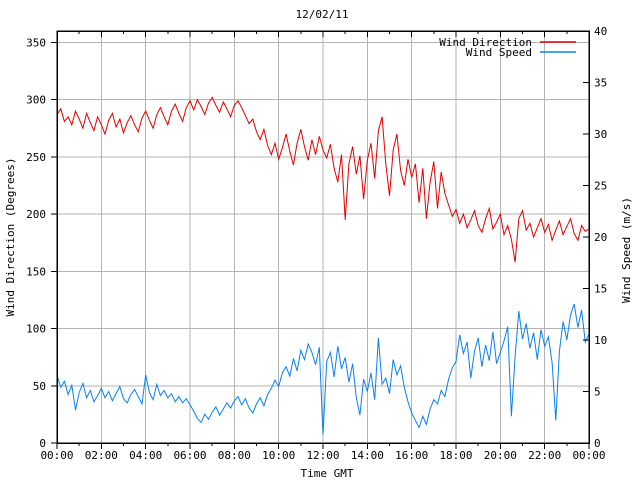 The width and height of the screenshot is (640, 480). I want to click on tick-label: 150, so click(36, 271).